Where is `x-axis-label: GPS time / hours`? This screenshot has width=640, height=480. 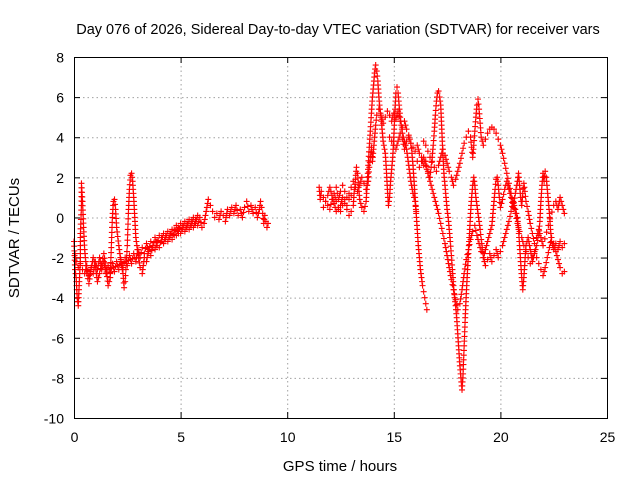 x-axis-label: GPS time / hours is located at coordinates (340, 466).